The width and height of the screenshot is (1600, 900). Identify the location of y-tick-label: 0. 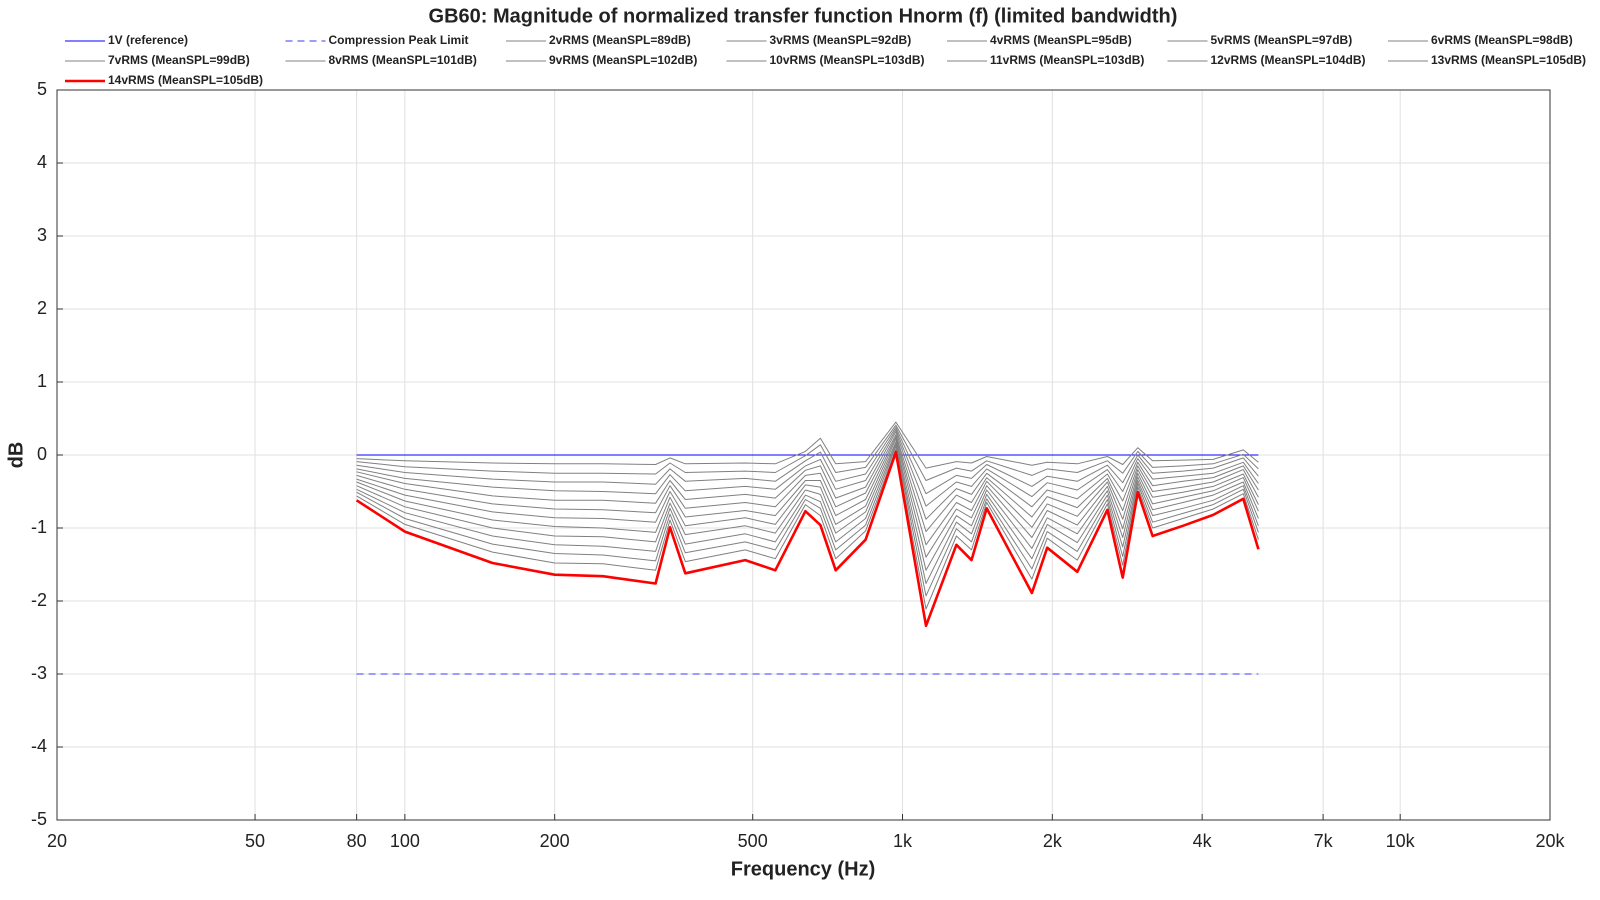
(42, 454).